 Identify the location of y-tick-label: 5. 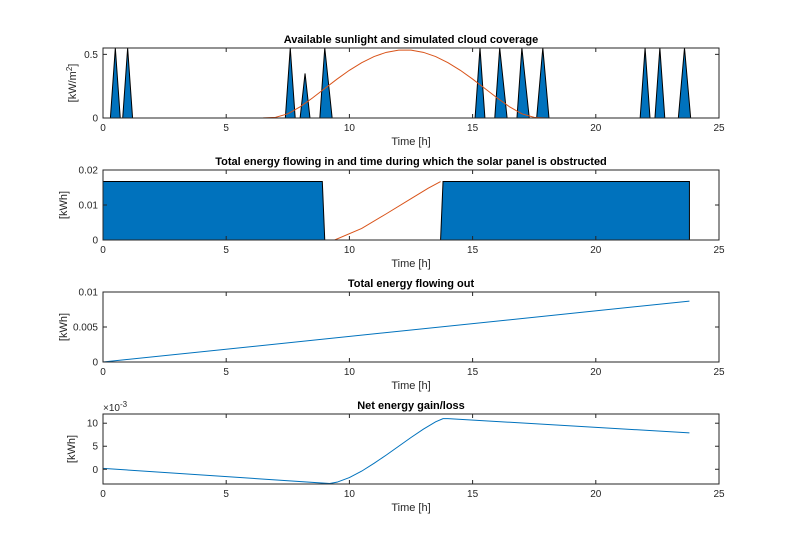
(95, 447).